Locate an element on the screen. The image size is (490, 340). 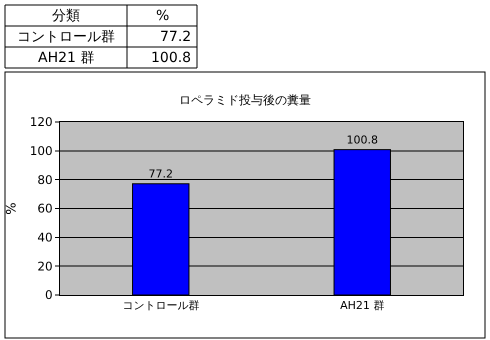
data-label: 100.8 is located at coordinates (362, 140).